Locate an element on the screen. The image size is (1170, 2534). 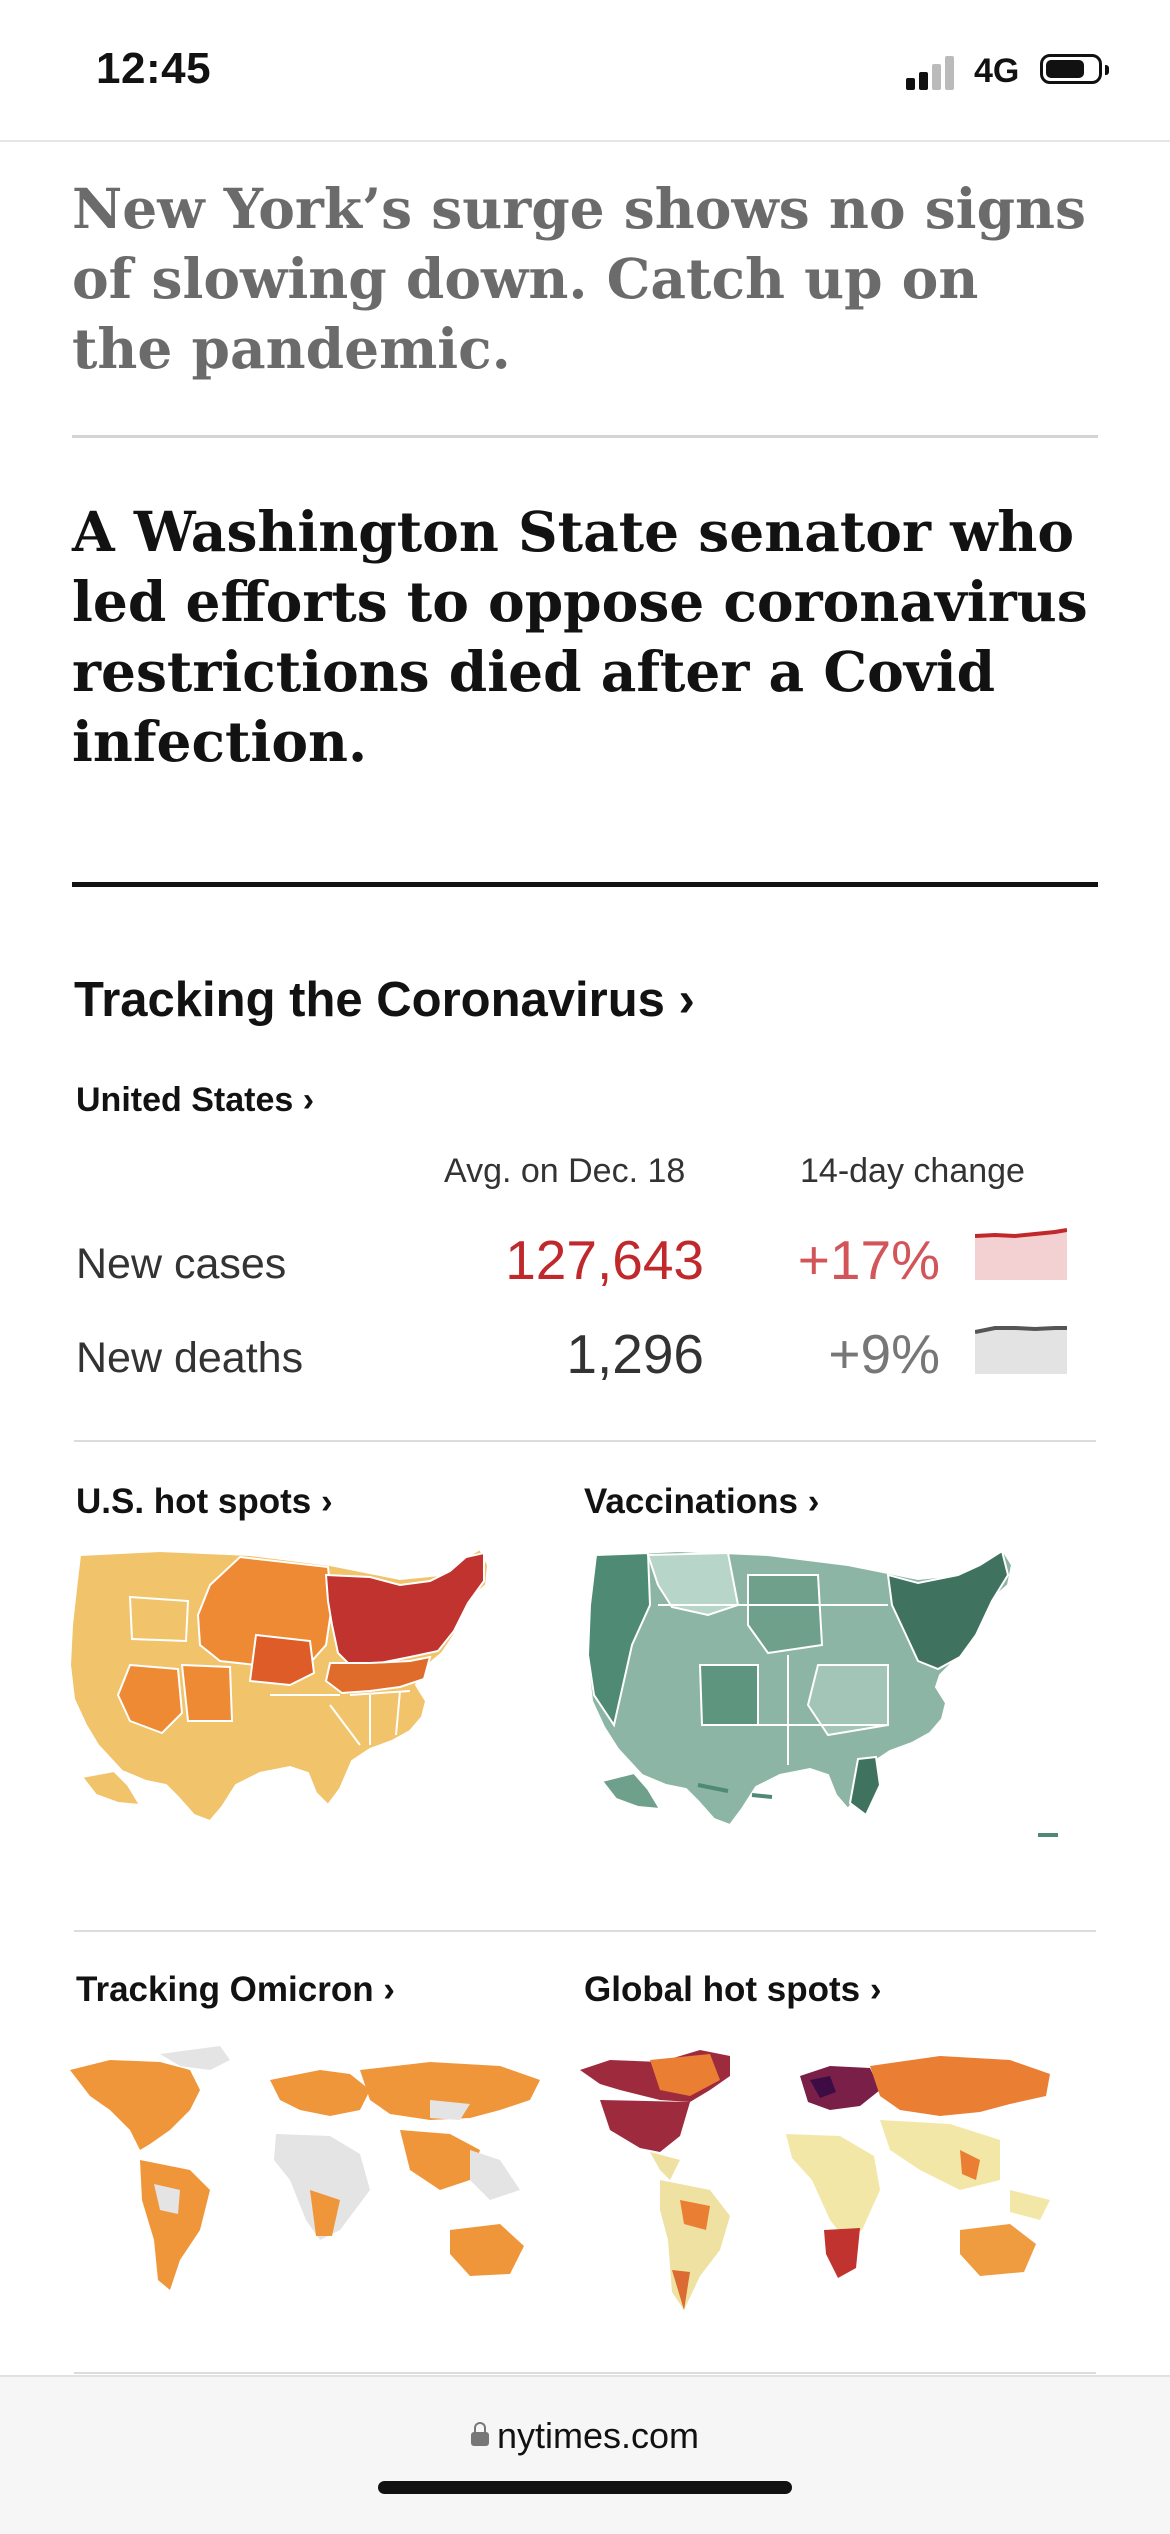
cellular-signal-icon is located at coordinates (931, 72).